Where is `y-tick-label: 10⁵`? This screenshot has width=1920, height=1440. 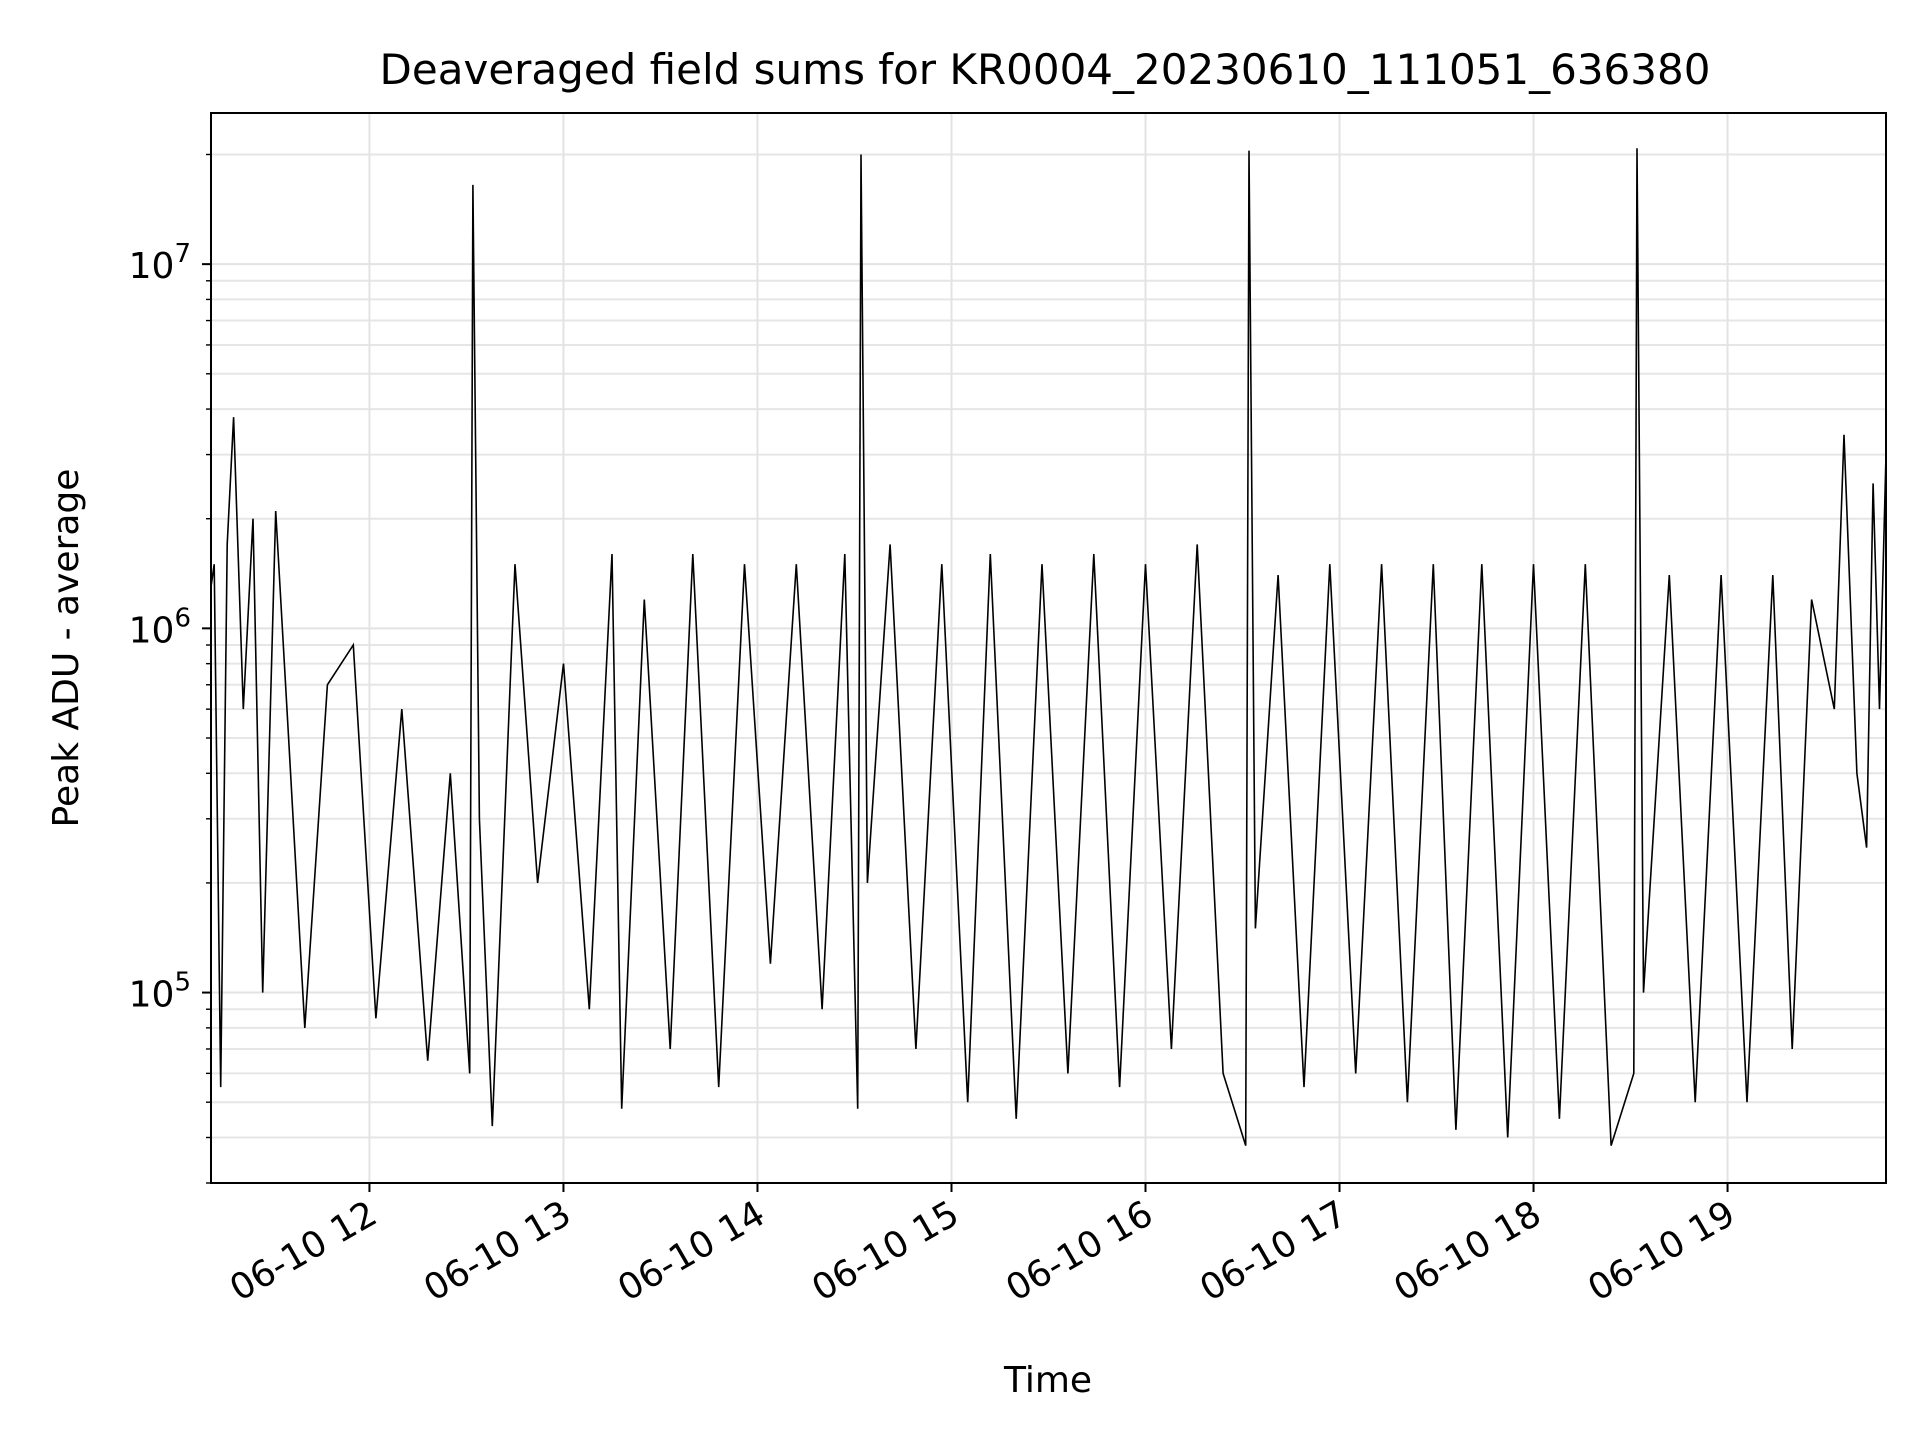
y-tick-label: 10⁵ is located at coordinates (160, 992).